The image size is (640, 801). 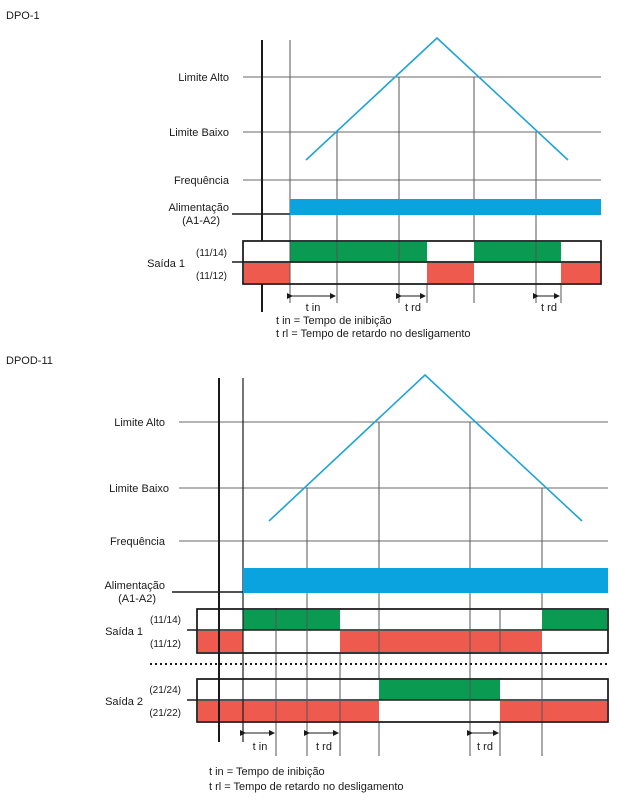 I want to click on dpod11-legend-tin: t in = Tempo de inibição, so click(x=267, y=772).